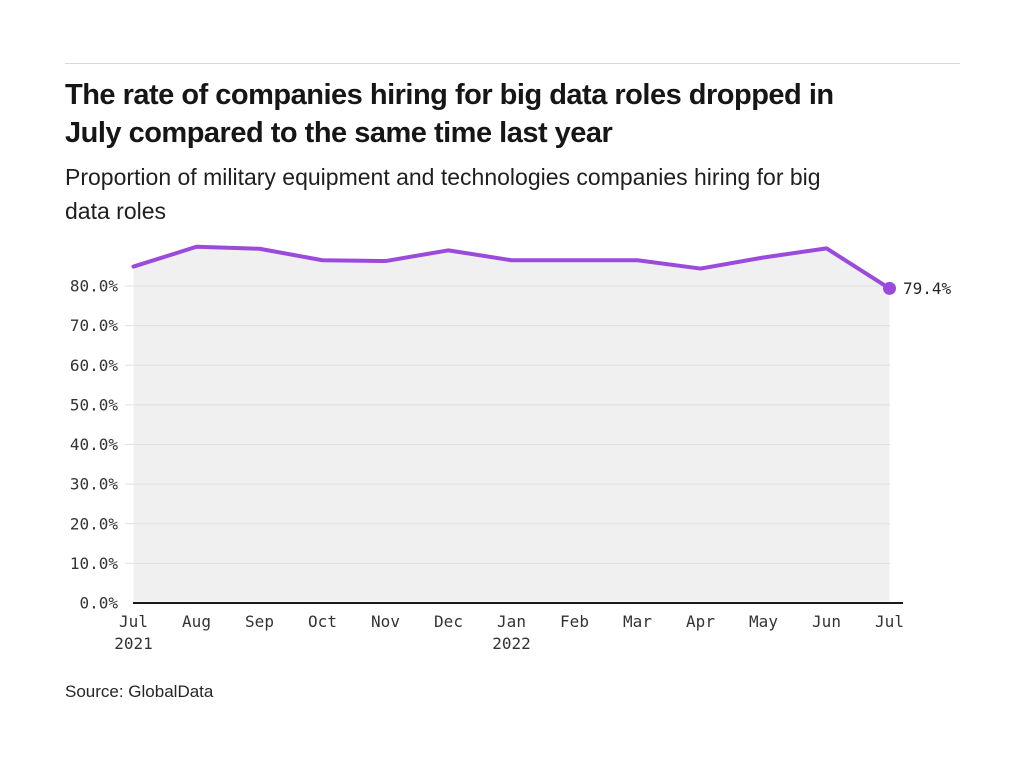 The width and height of the screenshot is (1024, 768). I want to click on x-tick-label: Aug, so click(196, 621).